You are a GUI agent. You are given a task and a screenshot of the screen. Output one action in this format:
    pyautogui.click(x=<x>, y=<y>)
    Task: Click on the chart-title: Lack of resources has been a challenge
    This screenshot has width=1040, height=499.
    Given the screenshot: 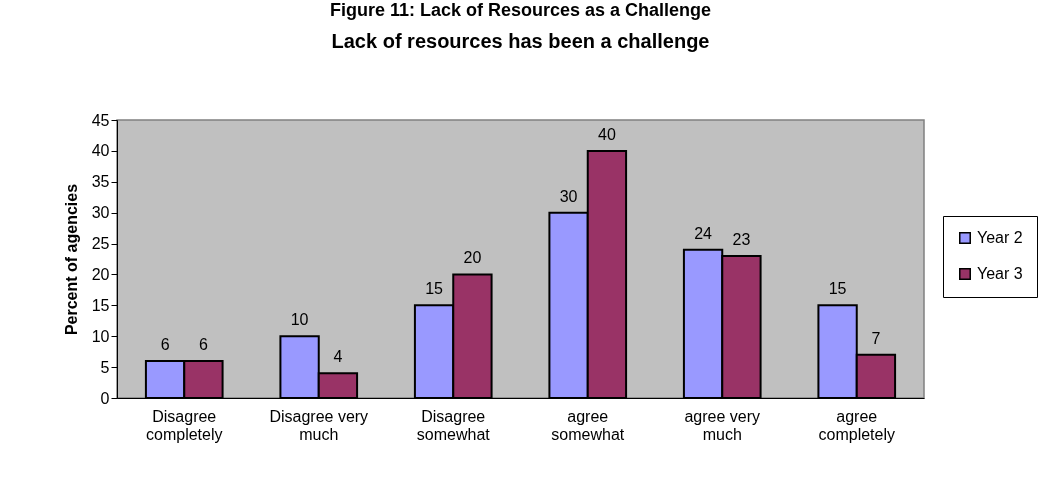 What is the action you would take?
    pyautogui.click(x=520, y=41)
    